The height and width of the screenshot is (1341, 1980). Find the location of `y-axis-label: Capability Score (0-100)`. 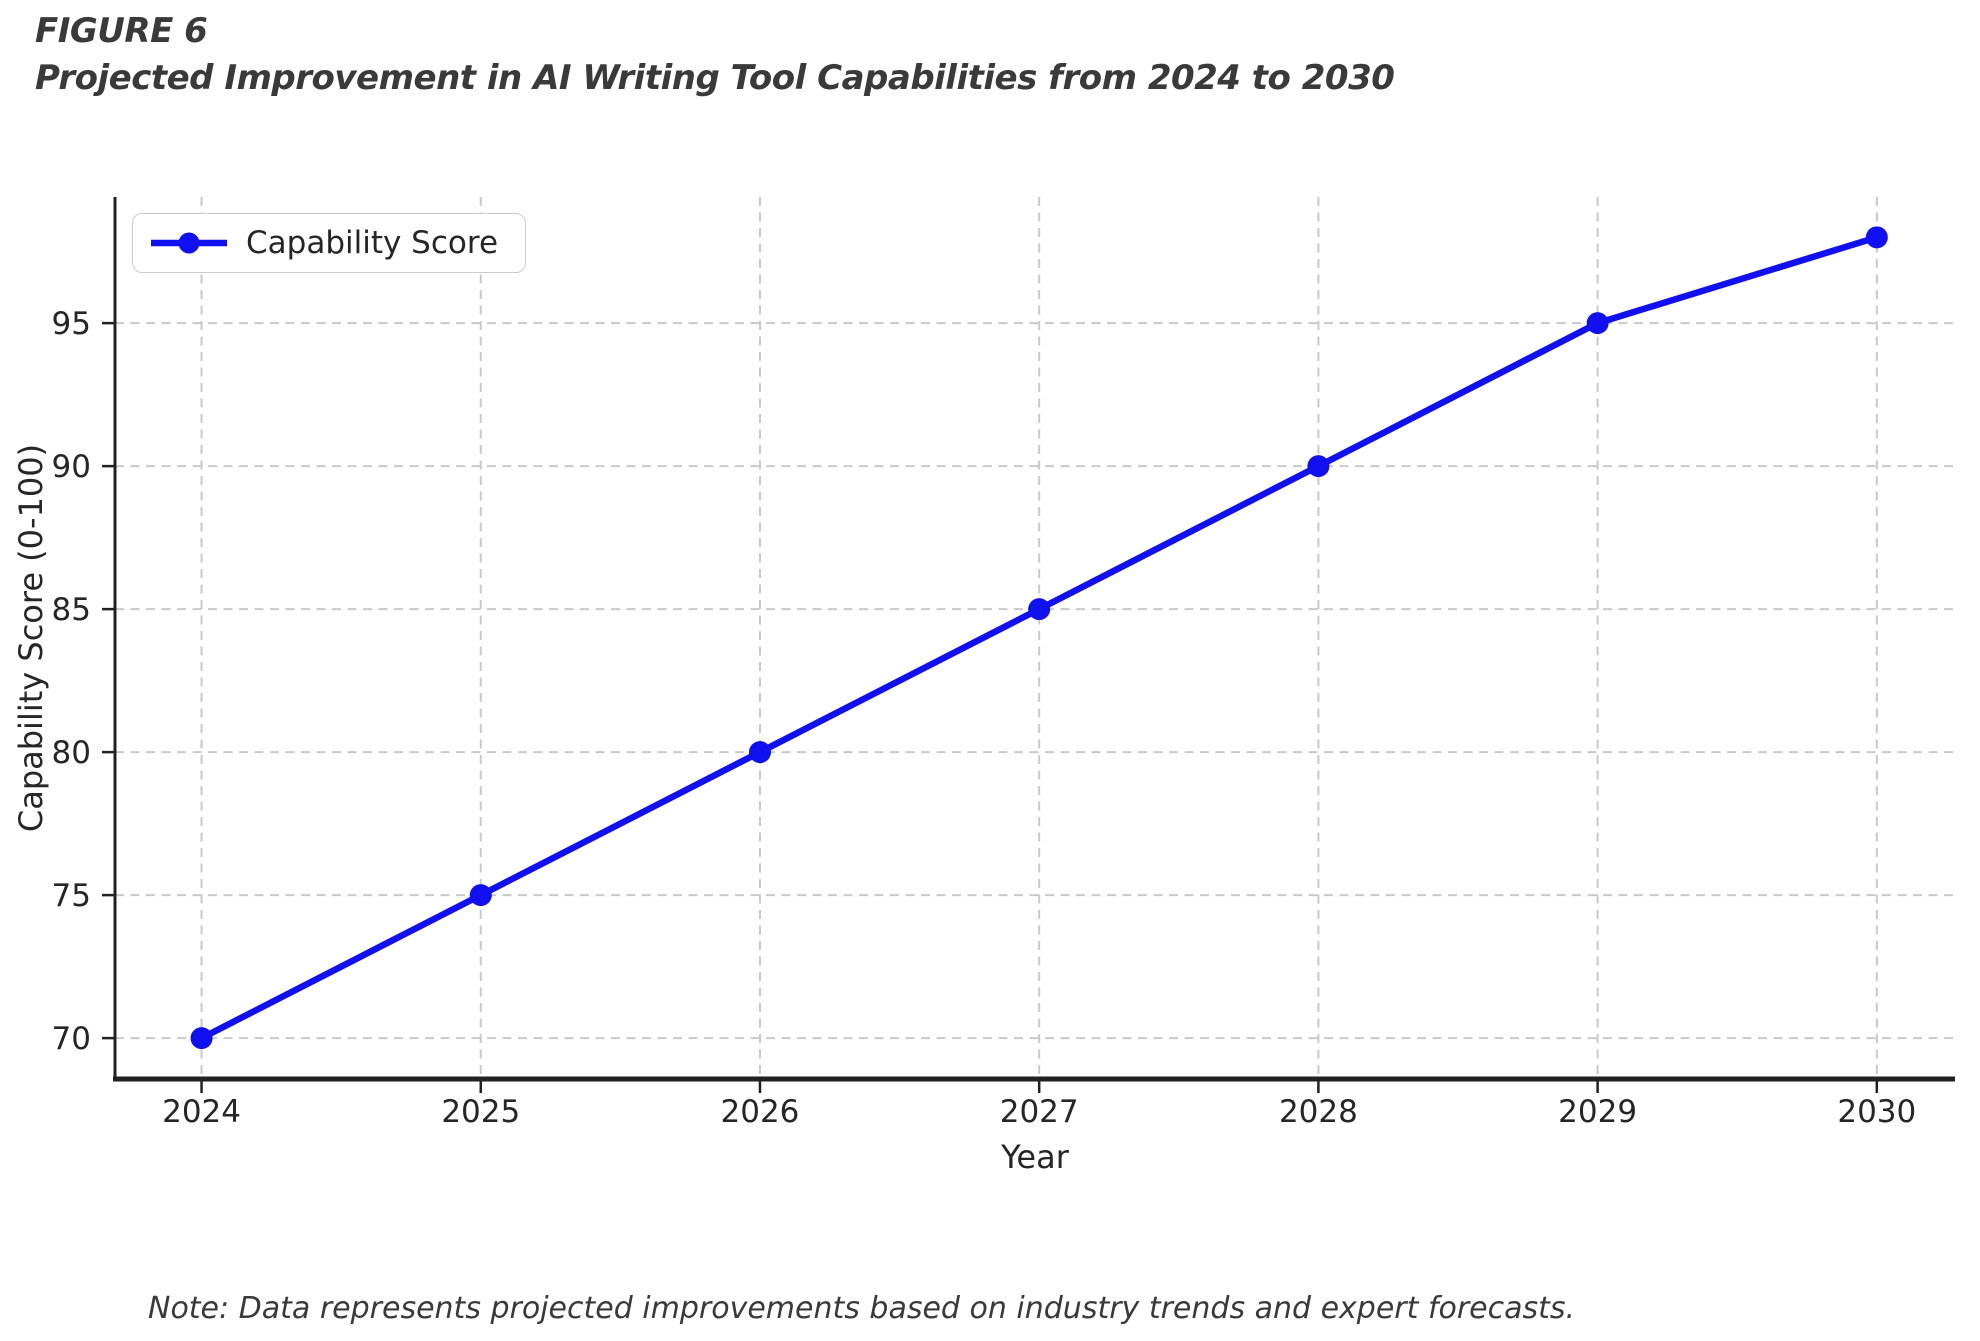

y-axis-label: Capability Score (0-100) is located at coordinates (31, 638).